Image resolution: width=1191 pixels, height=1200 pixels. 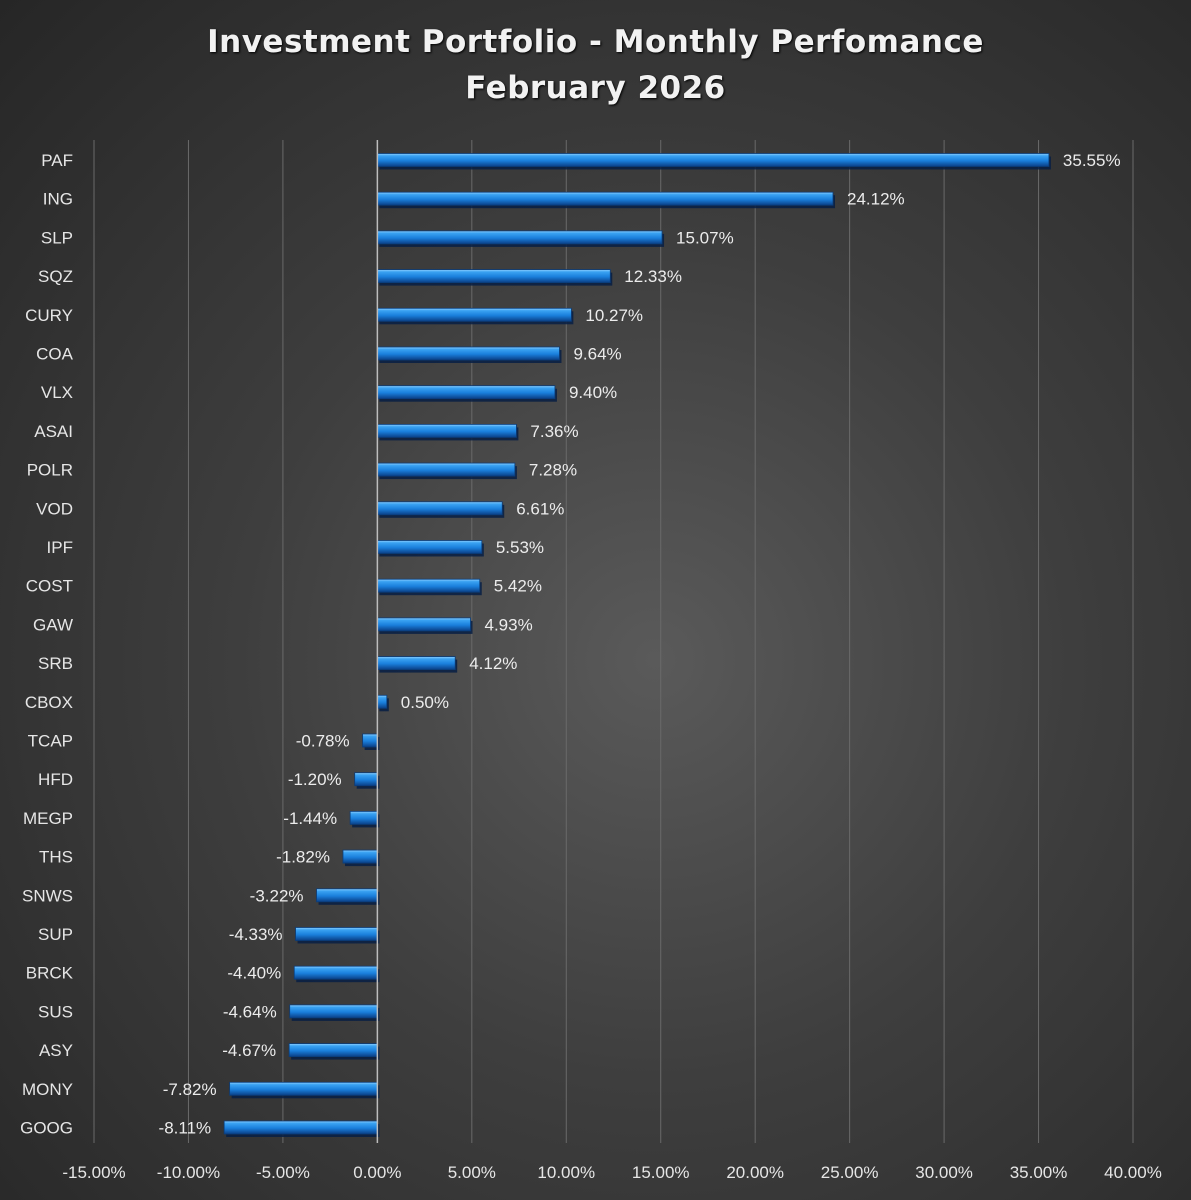 I want to click on category-label-sqz: SQZ, so click(x=55, y=276).